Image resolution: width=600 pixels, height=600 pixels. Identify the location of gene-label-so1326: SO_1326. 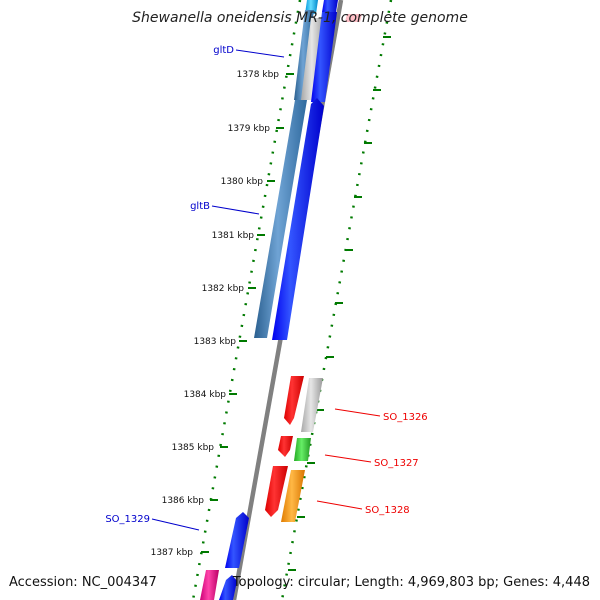
(405, 417).